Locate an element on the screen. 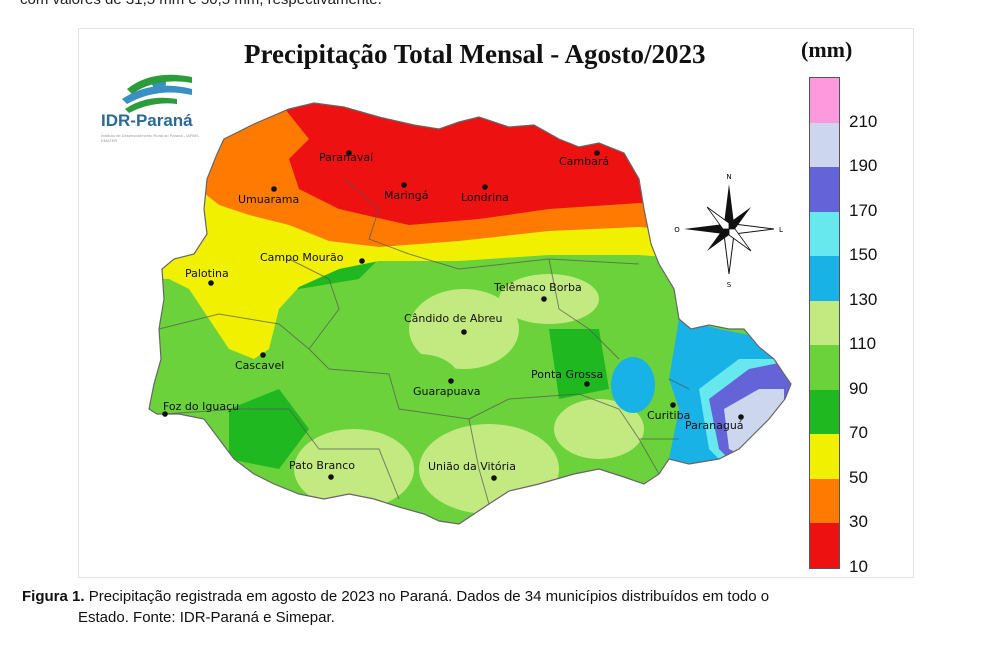 The image size is (987, 658). city-label: Cândido de Abreu is located at coordinates (453, 318).